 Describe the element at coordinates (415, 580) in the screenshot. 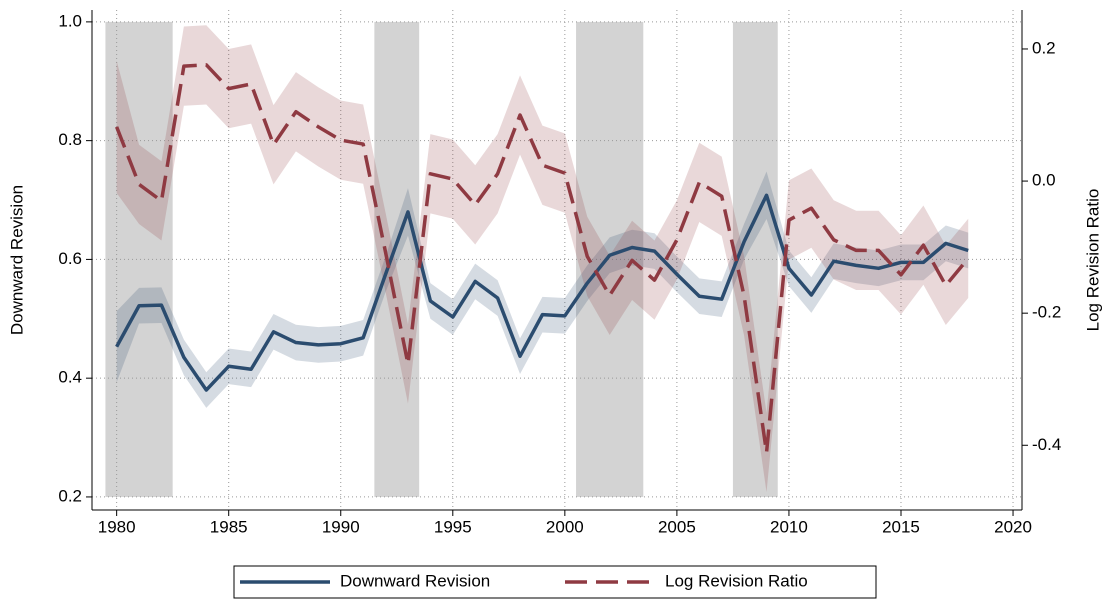

I see `legend-label: Downward Revision` at that location.